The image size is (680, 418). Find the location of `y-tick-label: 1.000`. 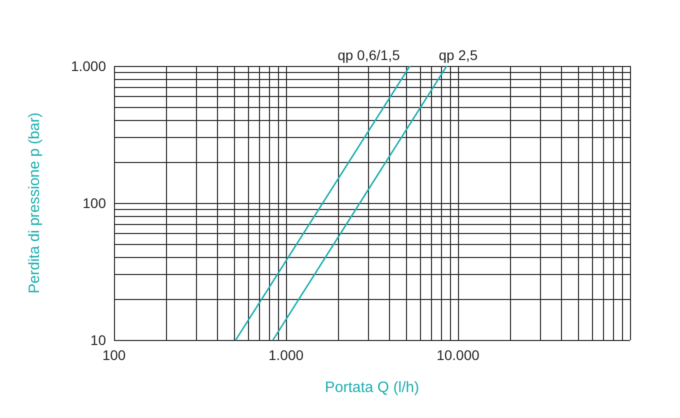

y-tick-label: 1.000 is located at coordinates (88, 66).